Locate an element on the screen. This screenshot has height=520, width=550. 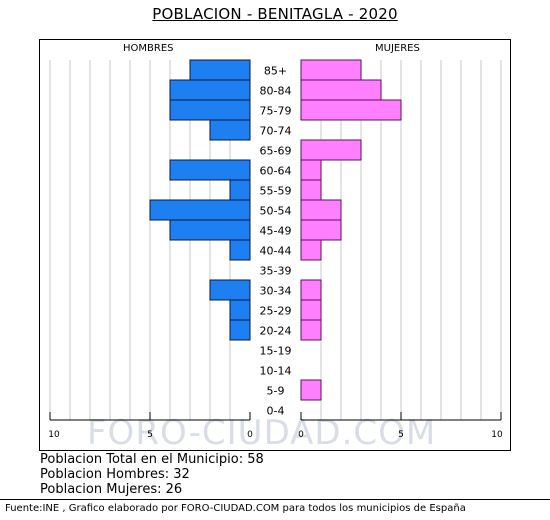
women-population: Poblacion Mujeres: 26 is located at coordinates (111, 489).